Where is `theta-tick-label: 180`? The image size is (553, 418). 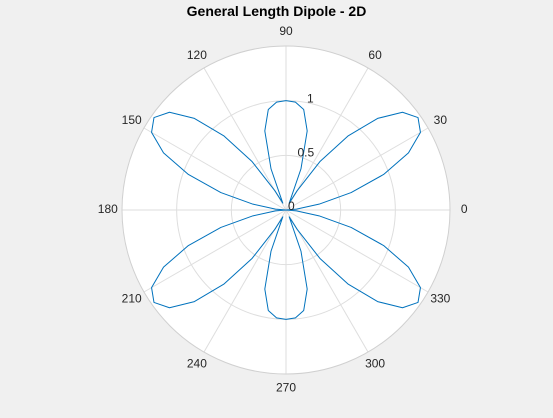
theta-tick-label: 180 is located at coordinates (108, 209).